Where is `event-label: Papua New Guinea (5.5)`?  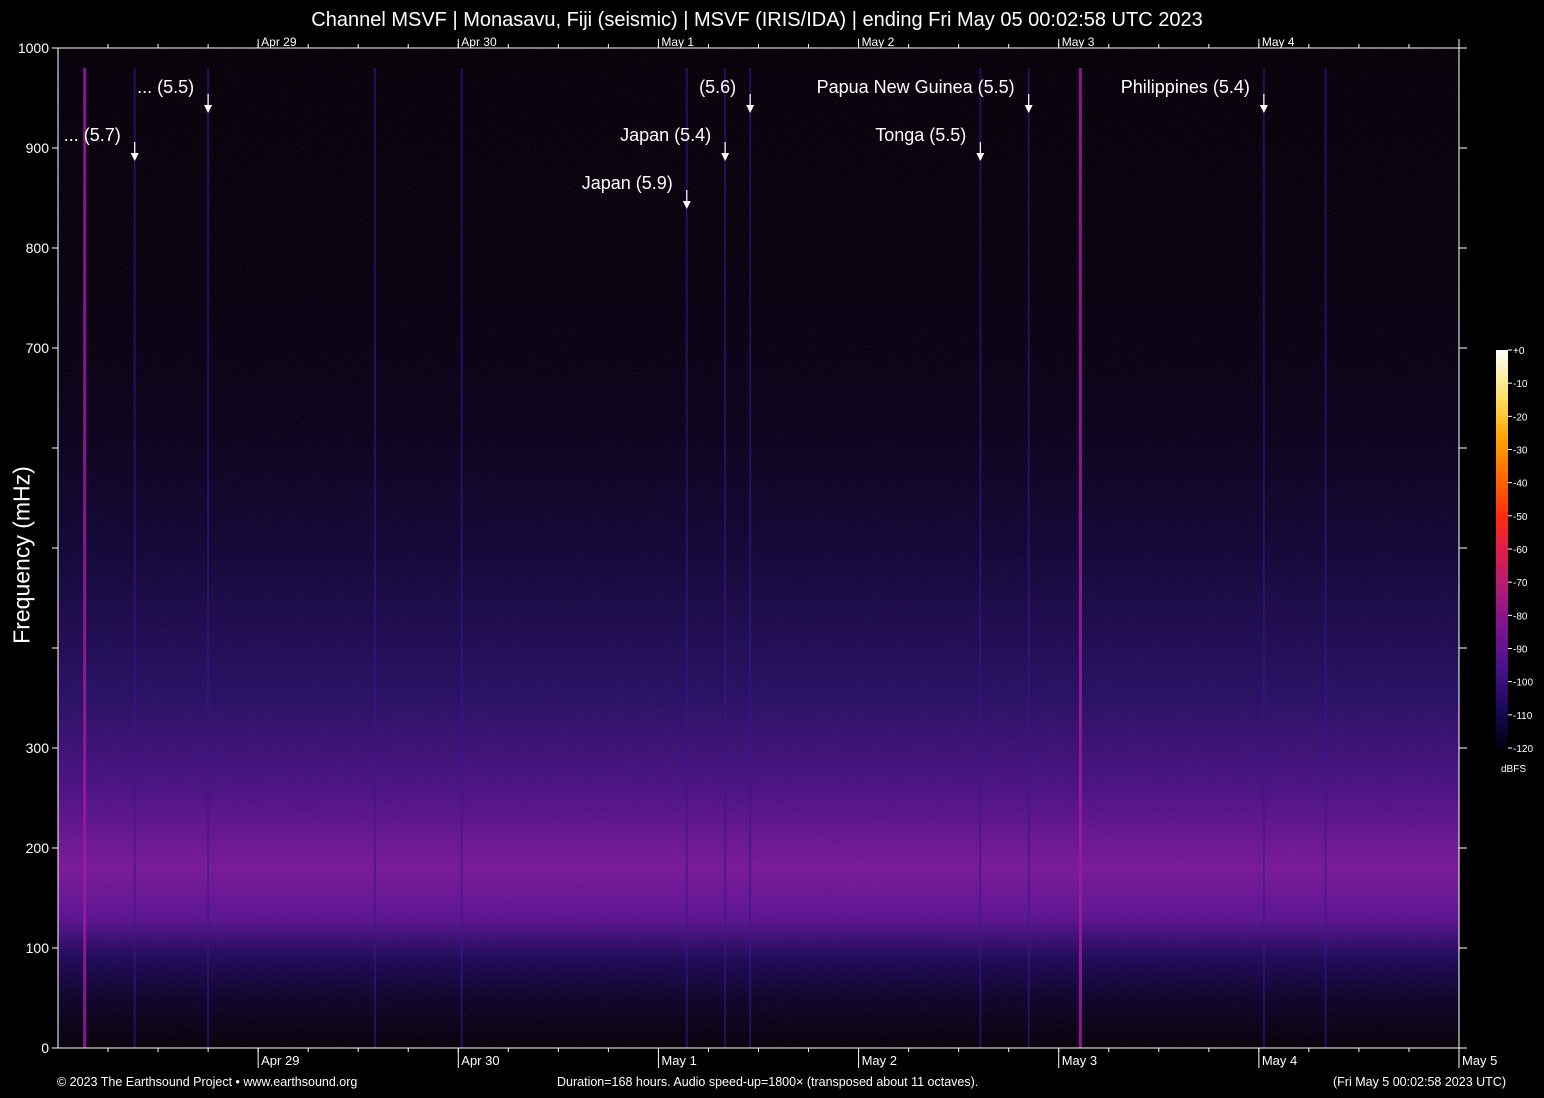
event-label: Papua New Guinea (5.5) is located at coordinates (916, 87).